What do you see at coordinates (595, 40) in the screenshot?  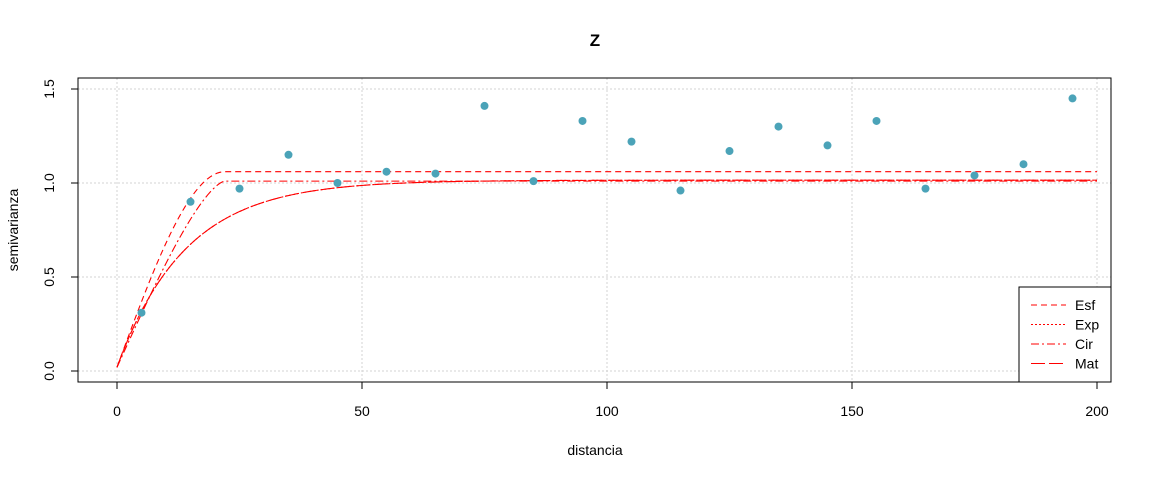 I see `chart-title: Z` at bounding box center [595, 40].